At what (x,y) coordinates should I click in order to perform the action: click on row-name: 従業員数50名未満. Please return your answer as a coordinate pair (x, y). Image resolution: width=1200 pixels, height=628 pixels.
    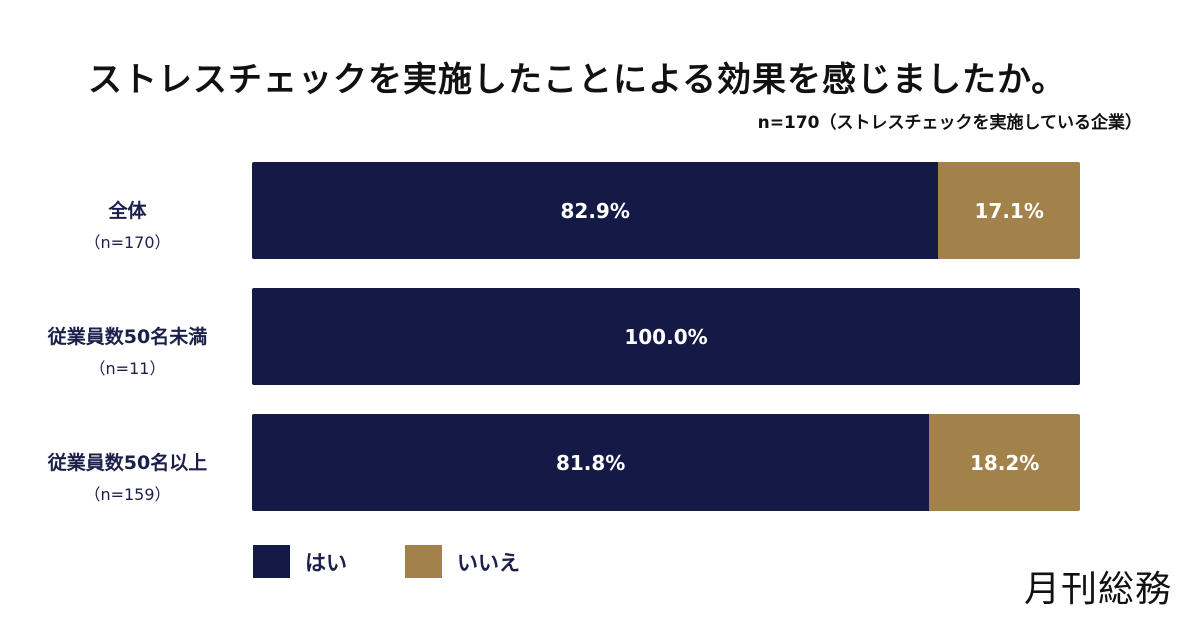
    Looking at the image, I should click on (127, 337).